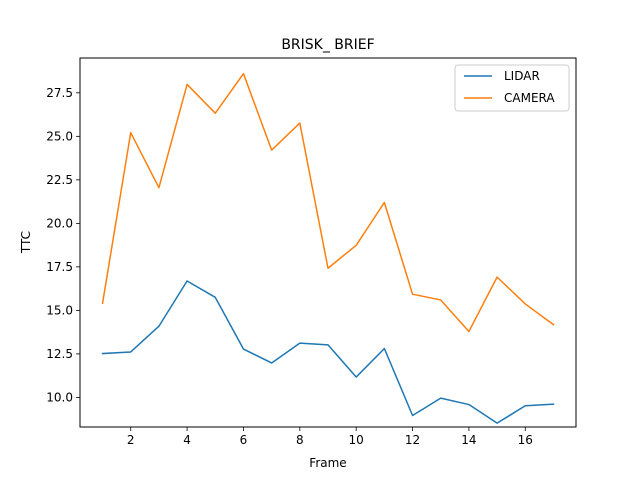 Image resolution: width=640 pixels, height=480 pixels. Describe the element at coordinates (59, 223) in the screenshot. I see `y-tick-label: 20.0` at that location.